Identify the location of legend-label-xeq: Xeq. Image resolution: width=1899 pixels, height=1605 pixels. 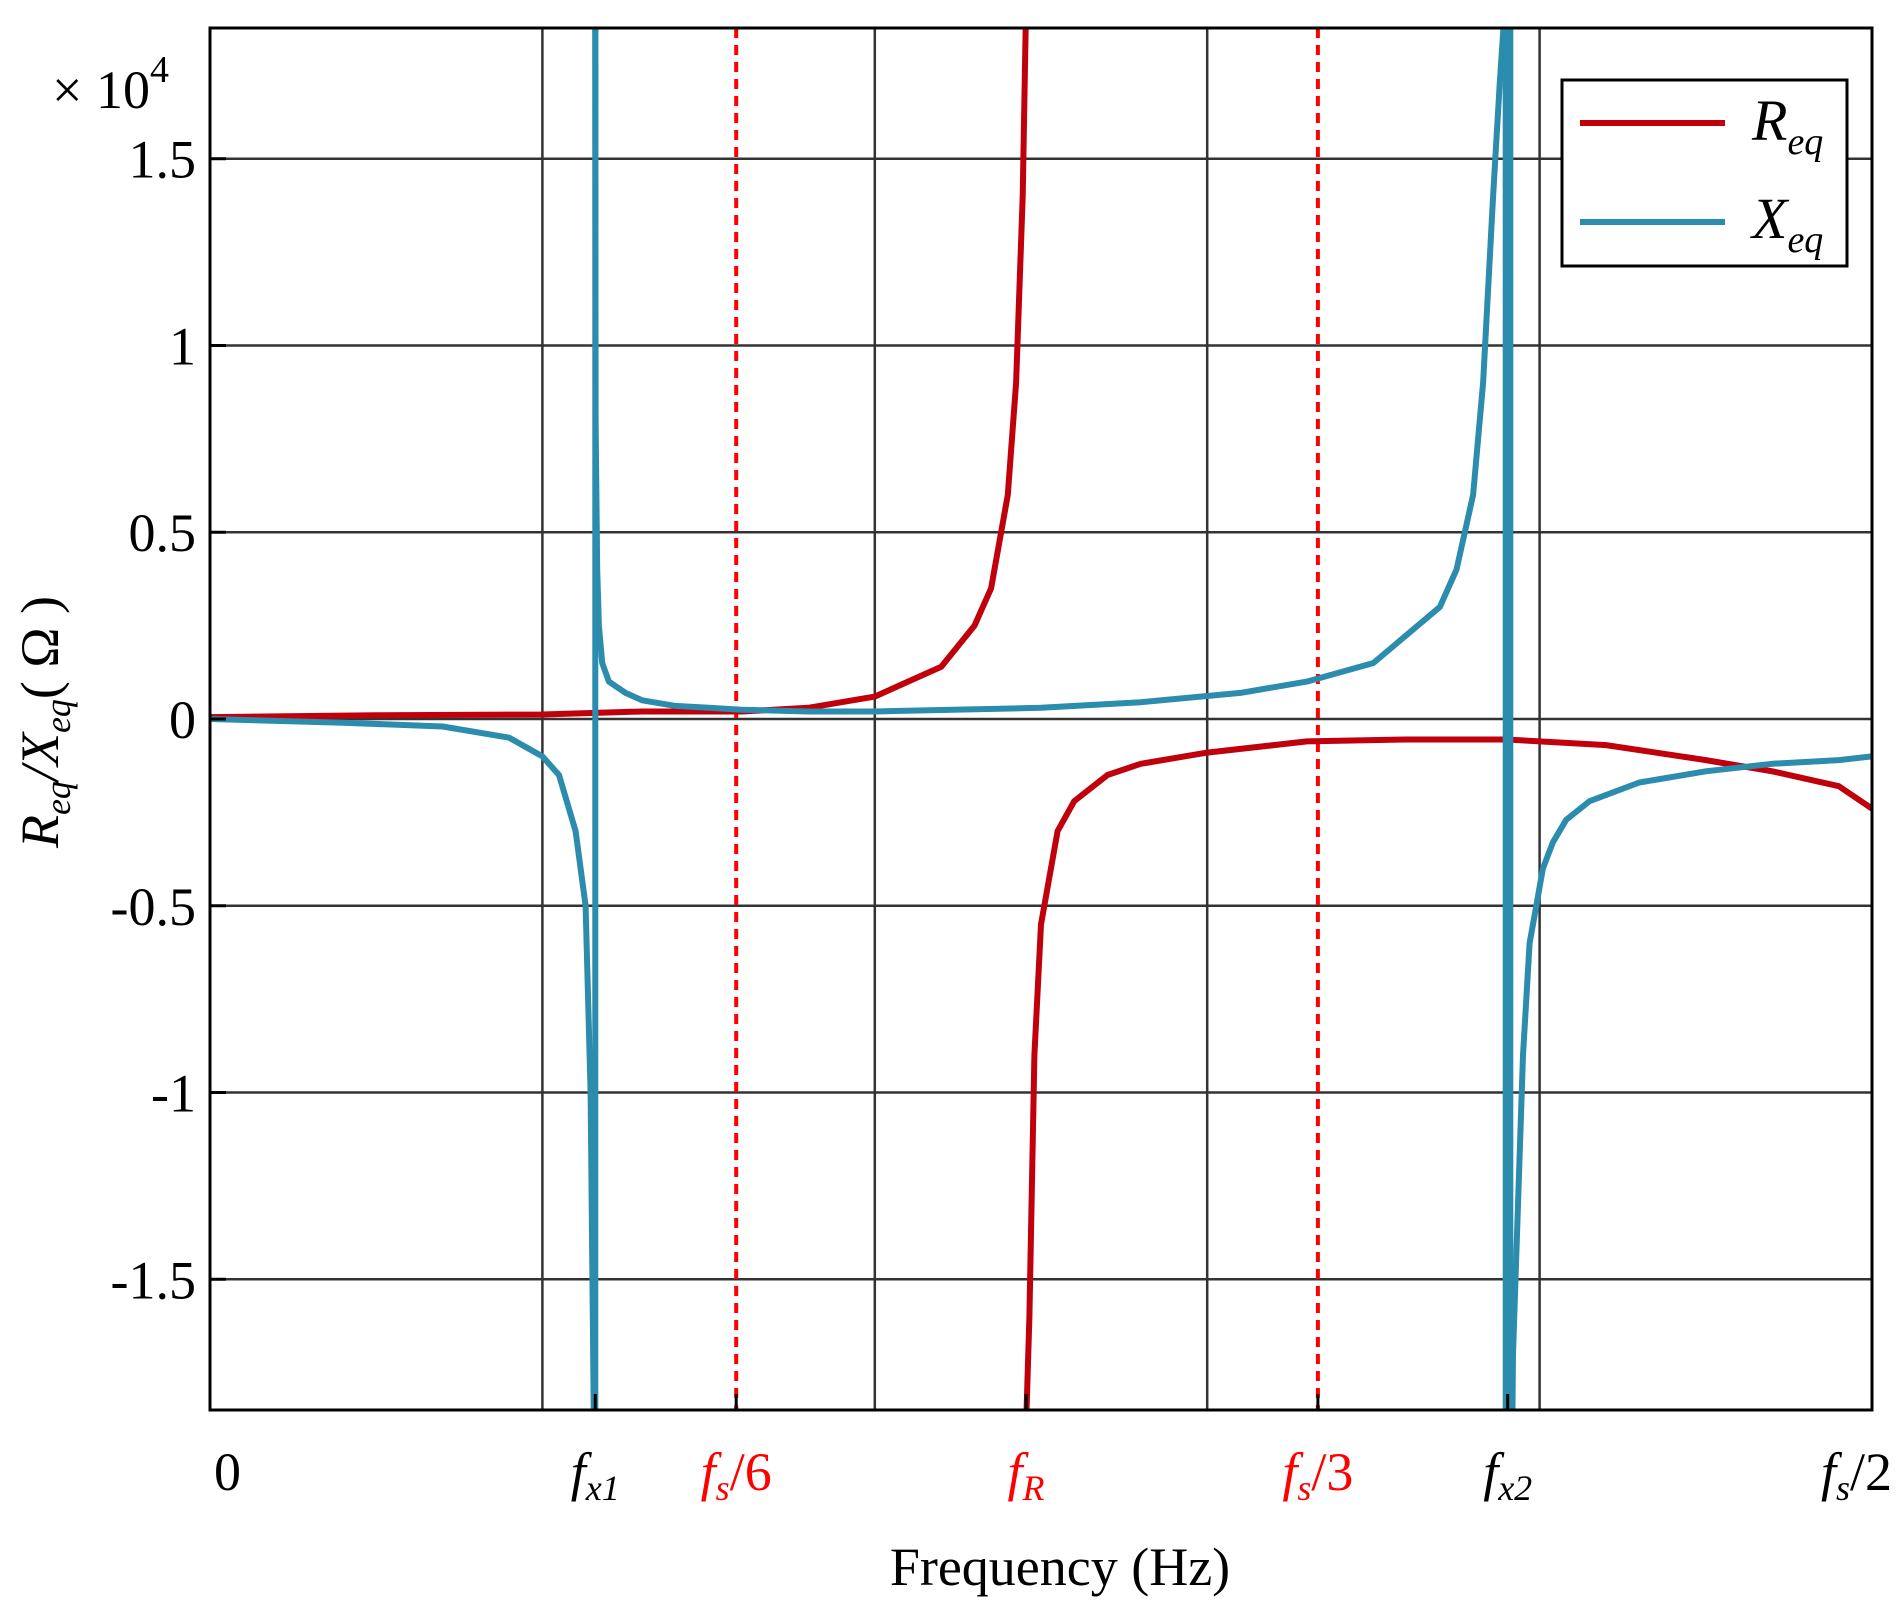
(1786, 223).